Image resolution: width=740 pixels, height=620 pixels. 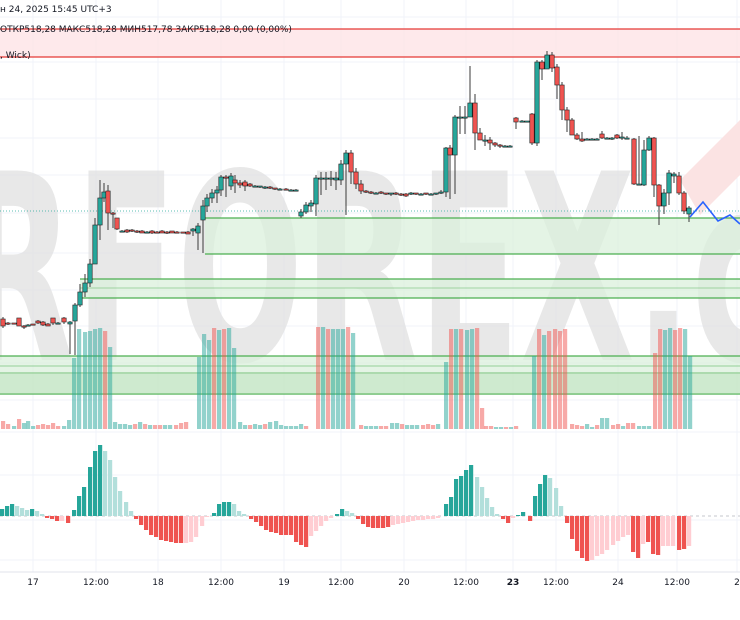 What do you see at coordinates (33, 583) in the screenshot?
I see `time-axis-label: 17` at bounding box center [33, 583].